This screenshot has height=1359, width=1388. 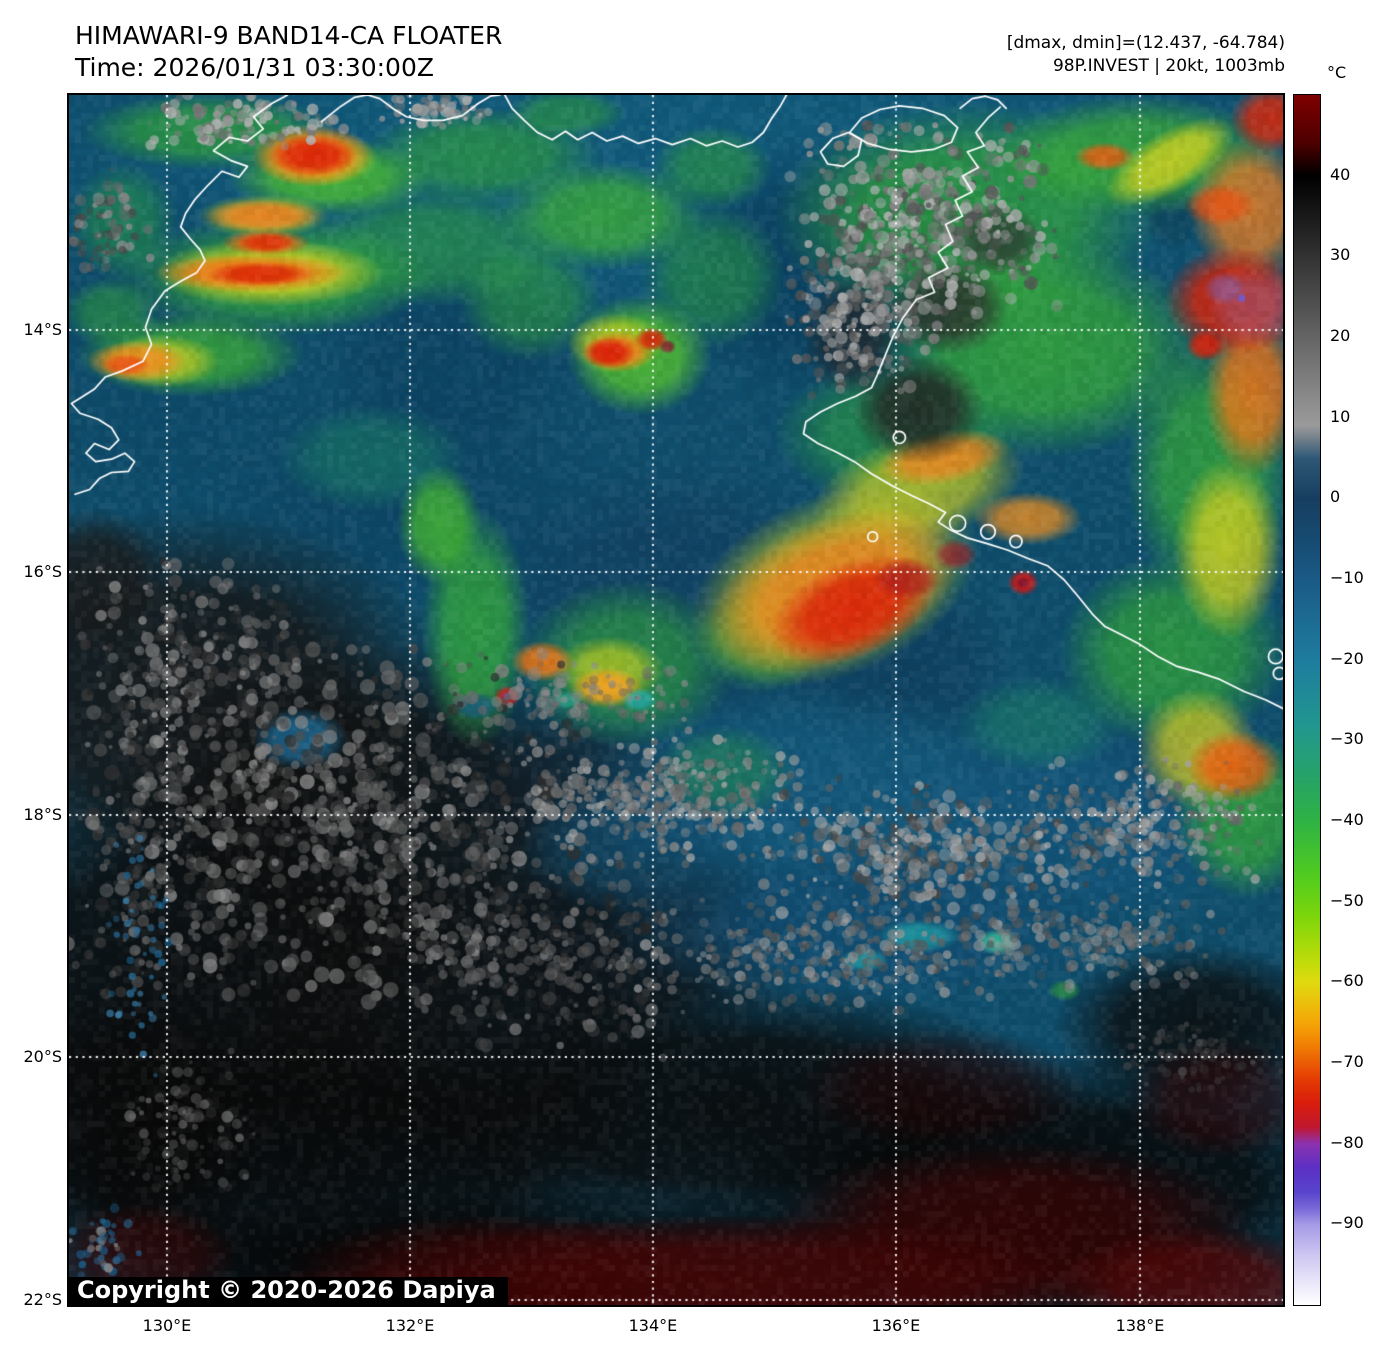 I want to click on lat-tick-label: 14°S, so click(x=42, y=329).